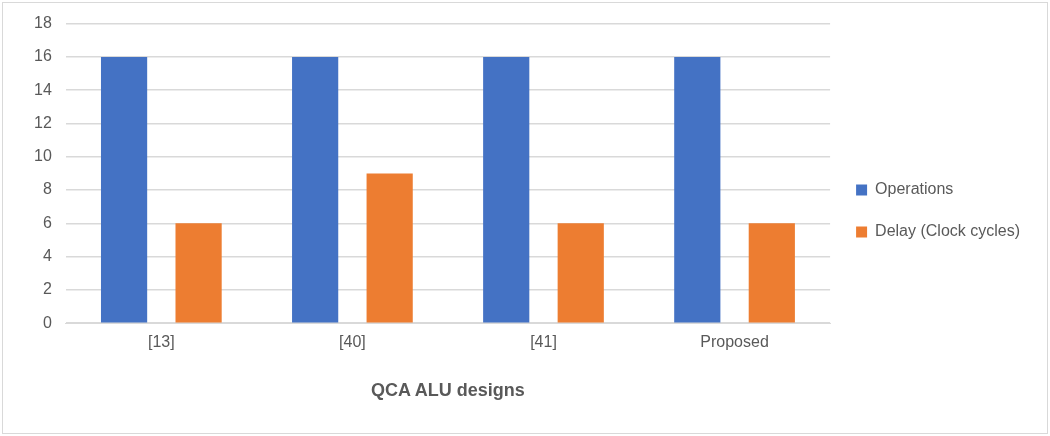  What do you see at coordinates (352, 342) in the screenshot?
I see `x-tick-label: [40]` at bounding box center [352, 342].